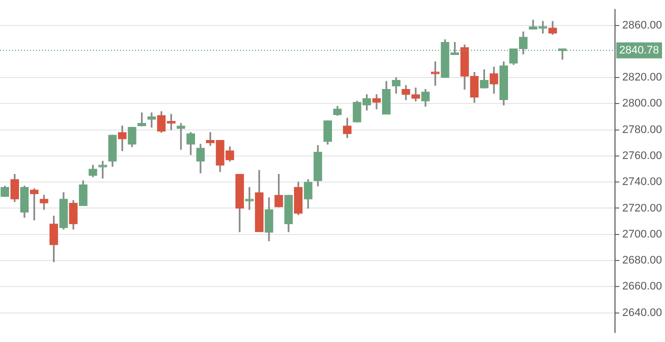 This screenshot has height=342, width=665. I want to click on ref-line-label: 2840.78, so click(639, 50).